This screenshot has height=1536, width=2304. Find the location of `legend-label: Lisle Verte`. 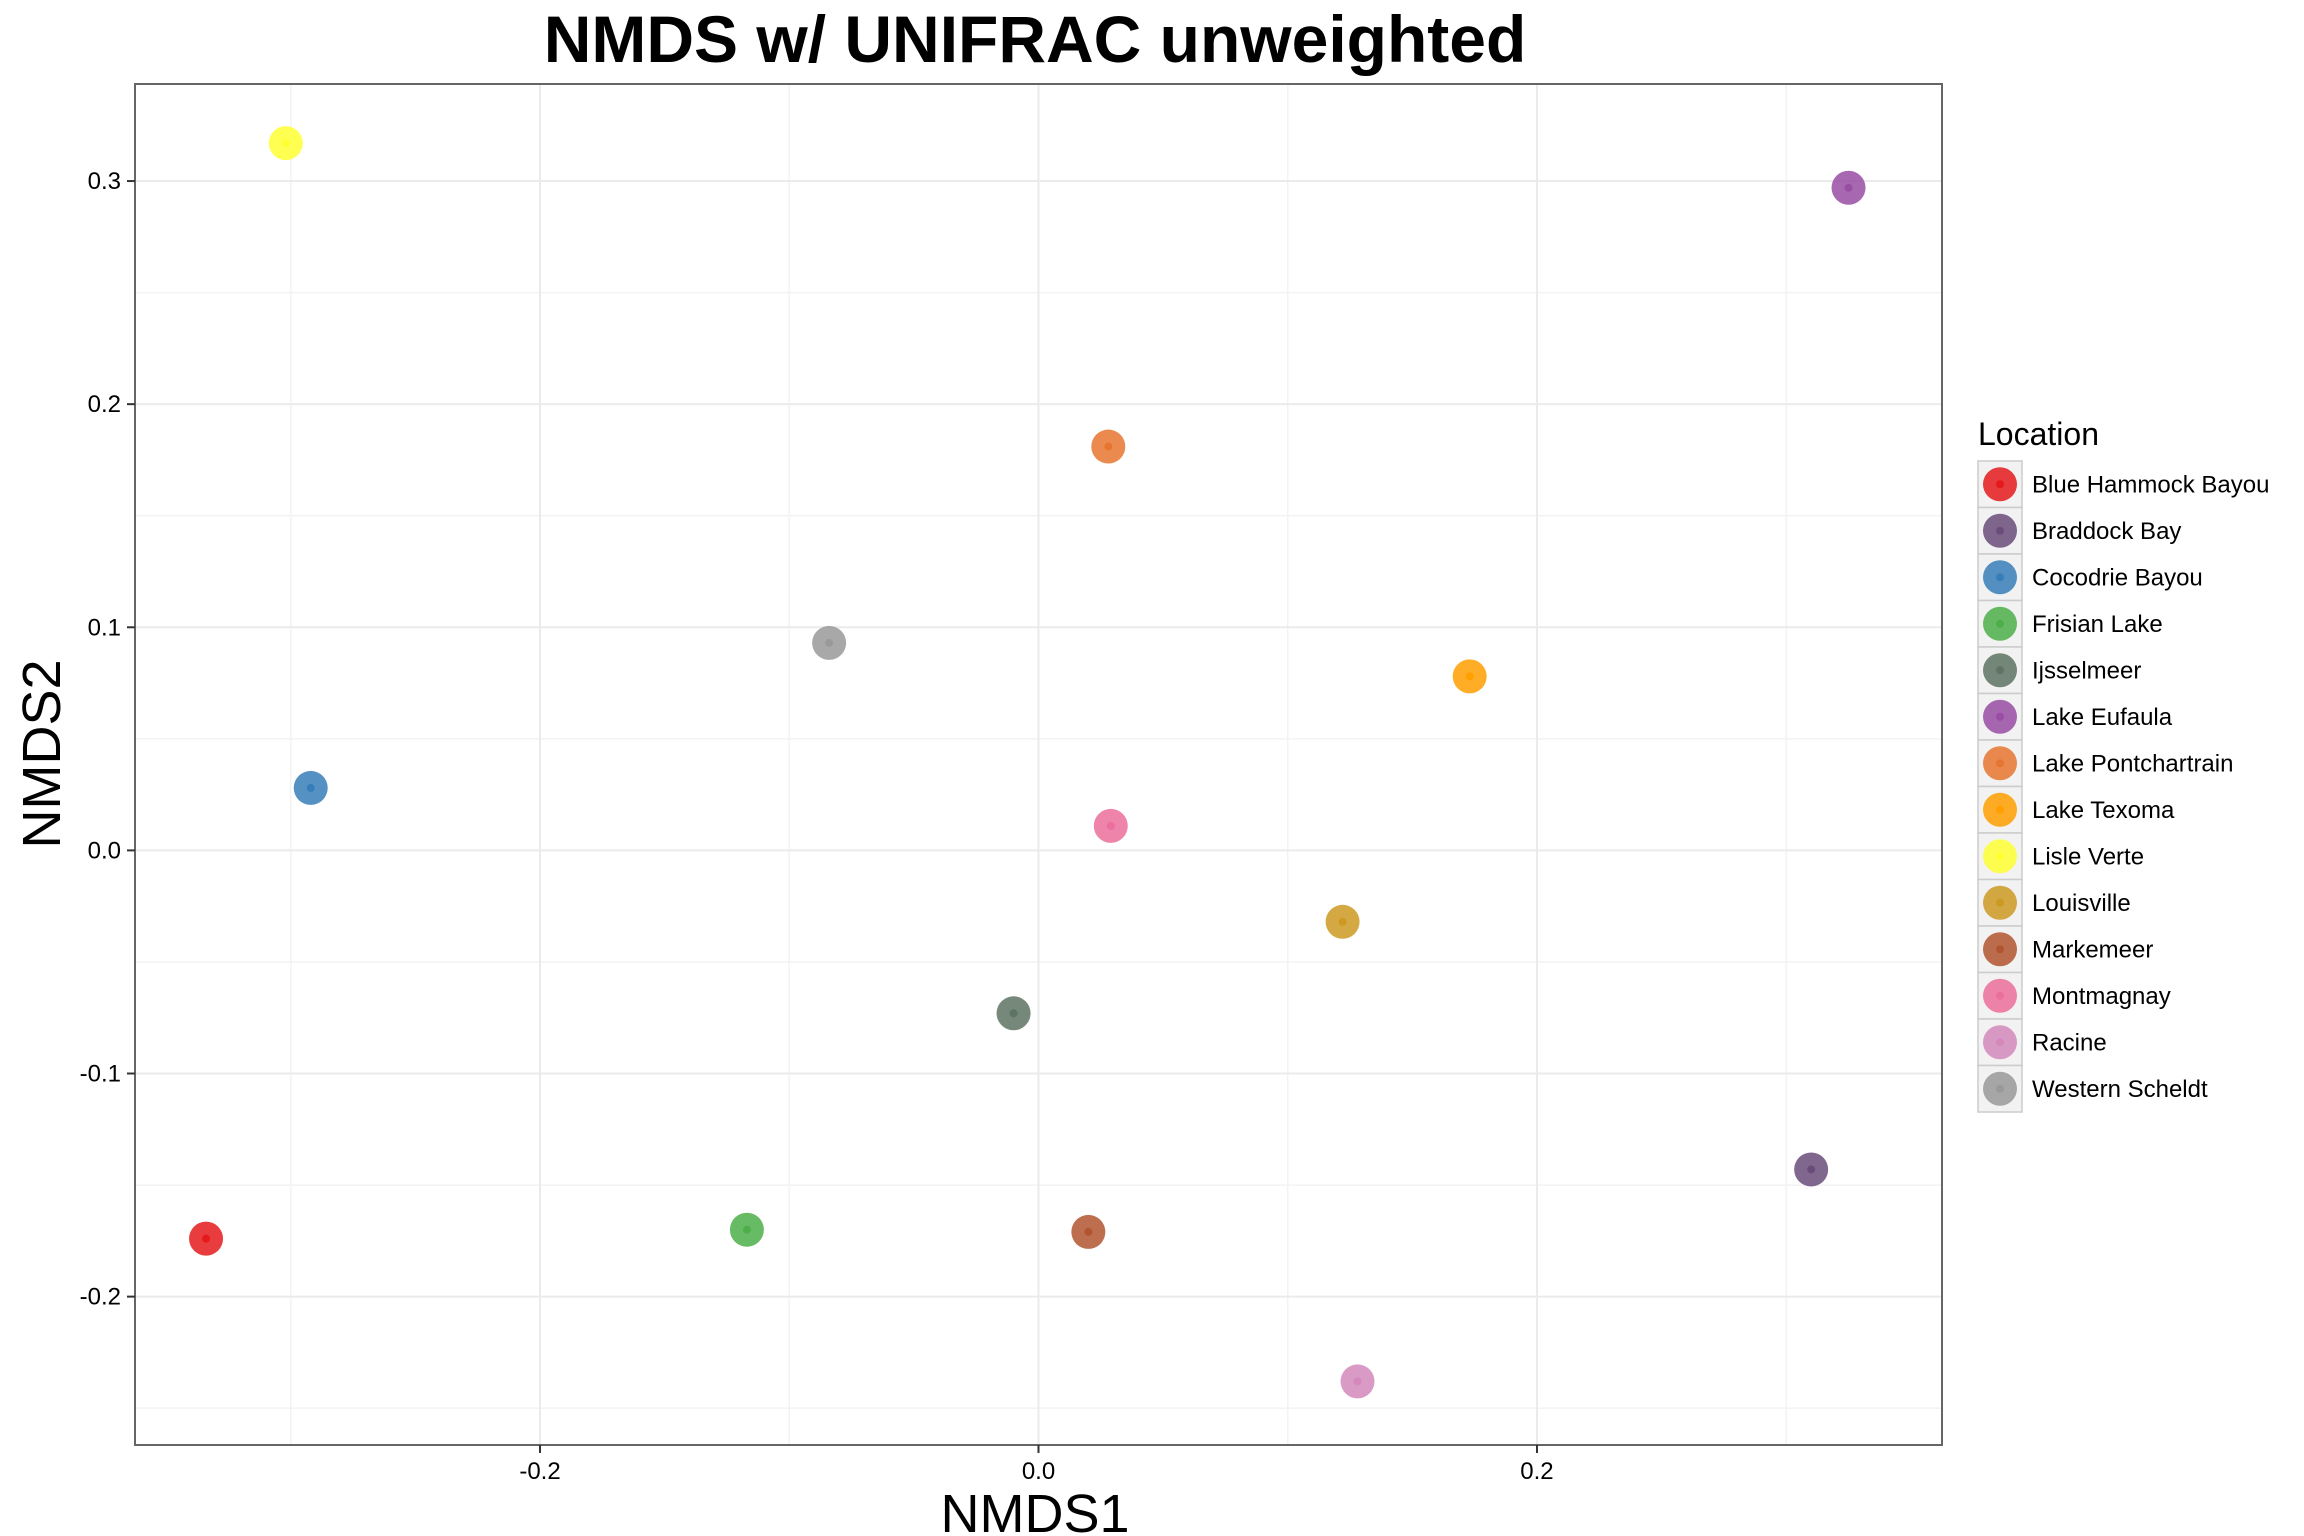

legend-label: Lisle Verte is located at coordinates (2088, 856).